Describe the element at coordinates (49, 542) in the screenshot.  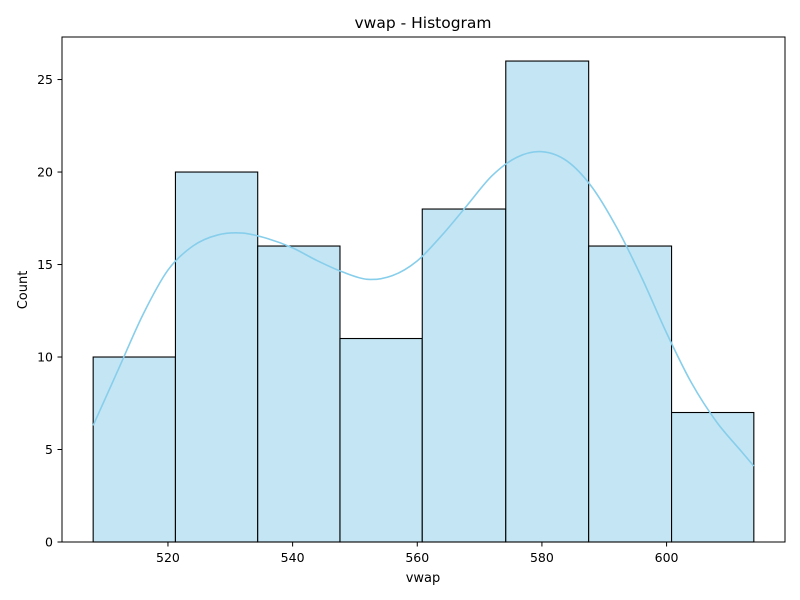
I see `y-tick-label: 0` at that location.